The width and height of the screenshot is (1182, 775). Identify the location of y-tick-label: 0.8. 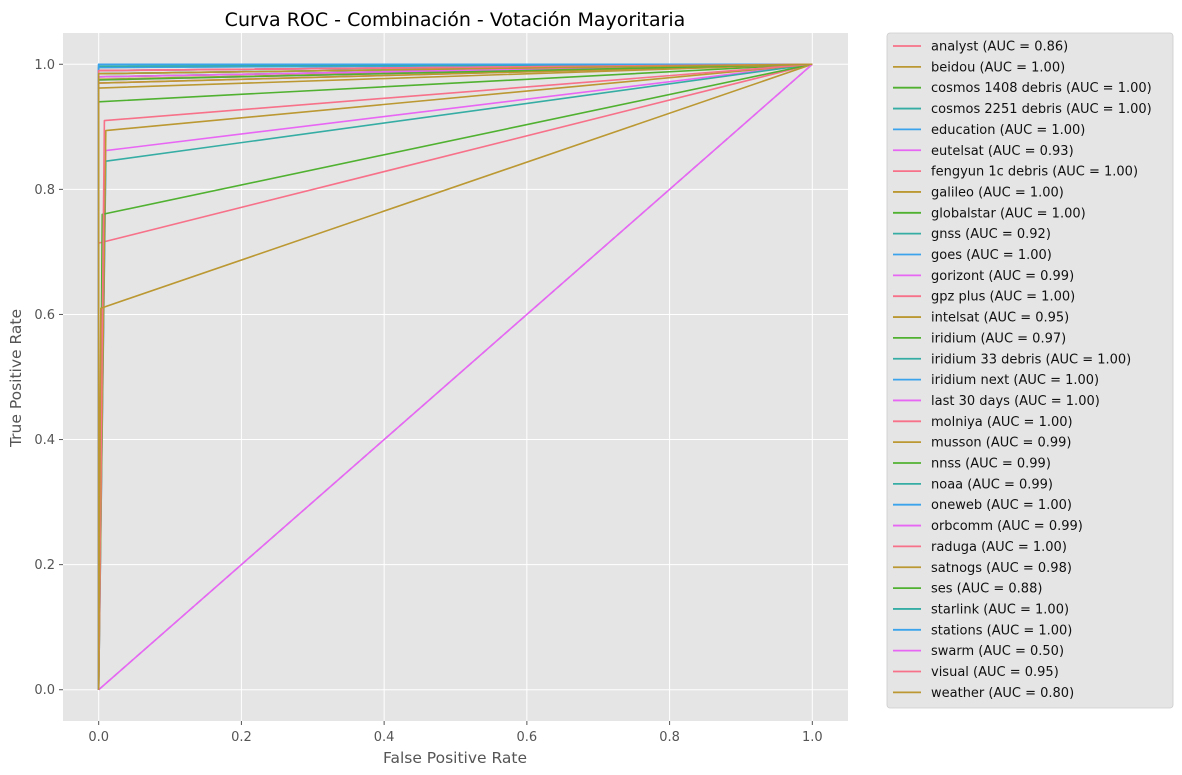
(44, 190).